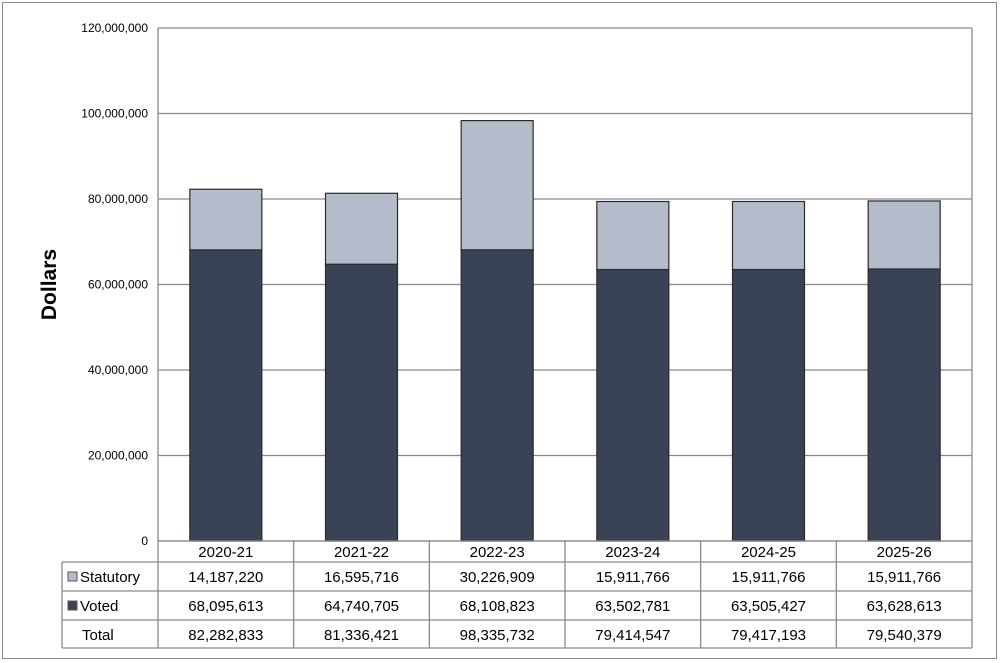  I want to click on y-tick-label: 60,000,000, so click(118, 285).